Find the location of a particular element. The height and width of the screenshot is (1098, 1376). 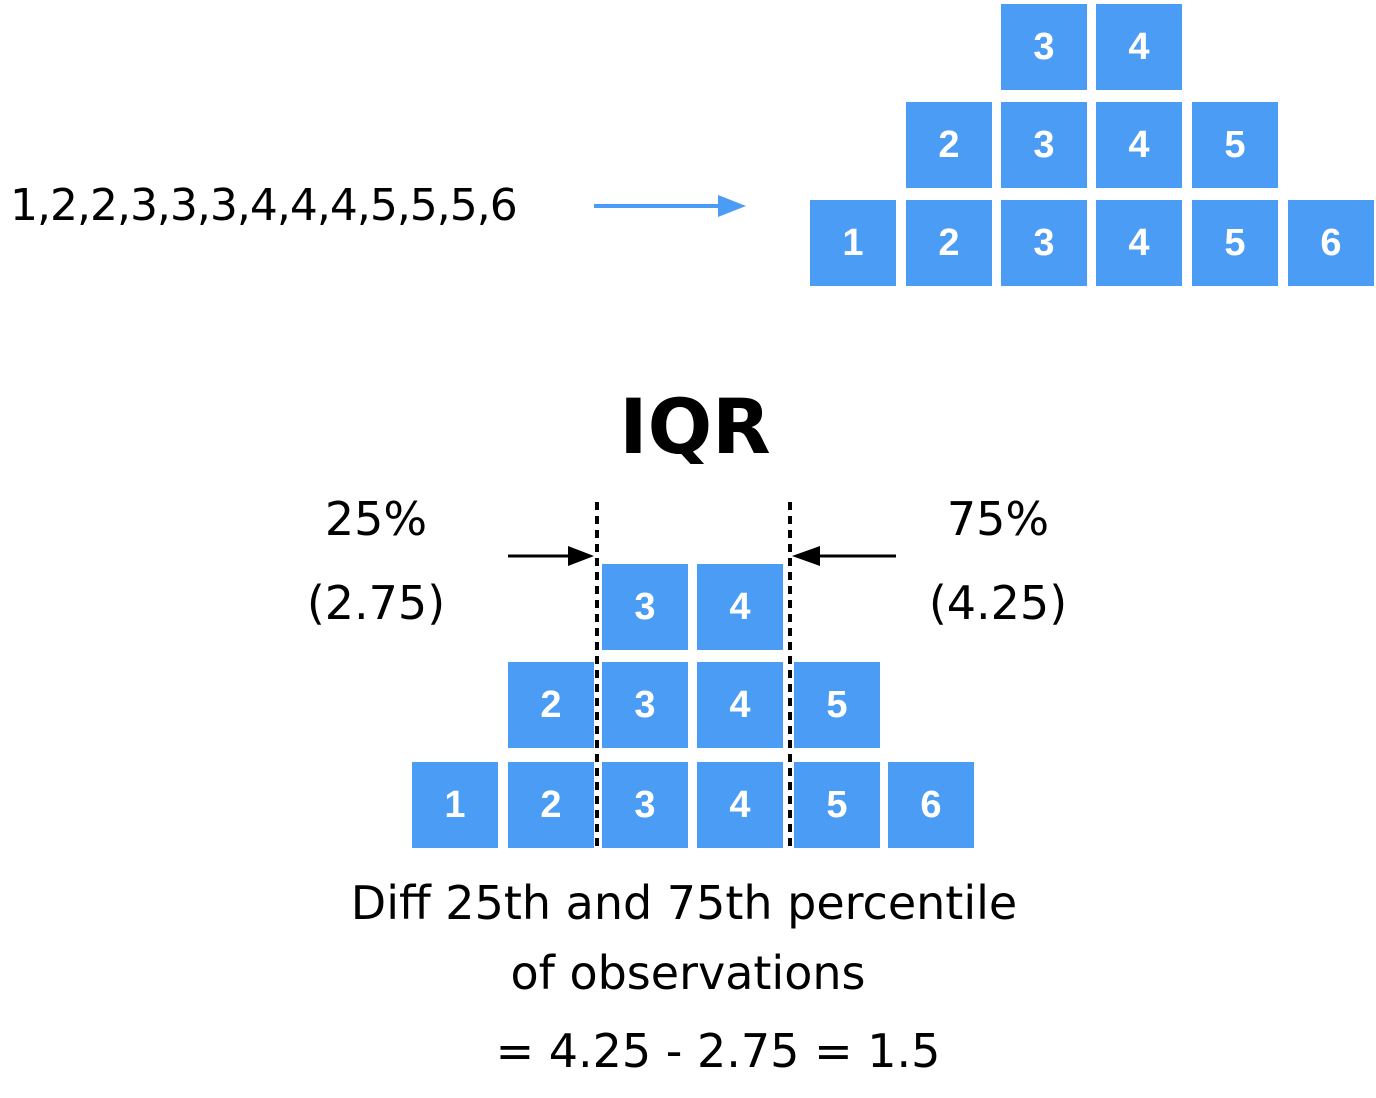

iqr-block: 6 is located at coordinates (931, 805).